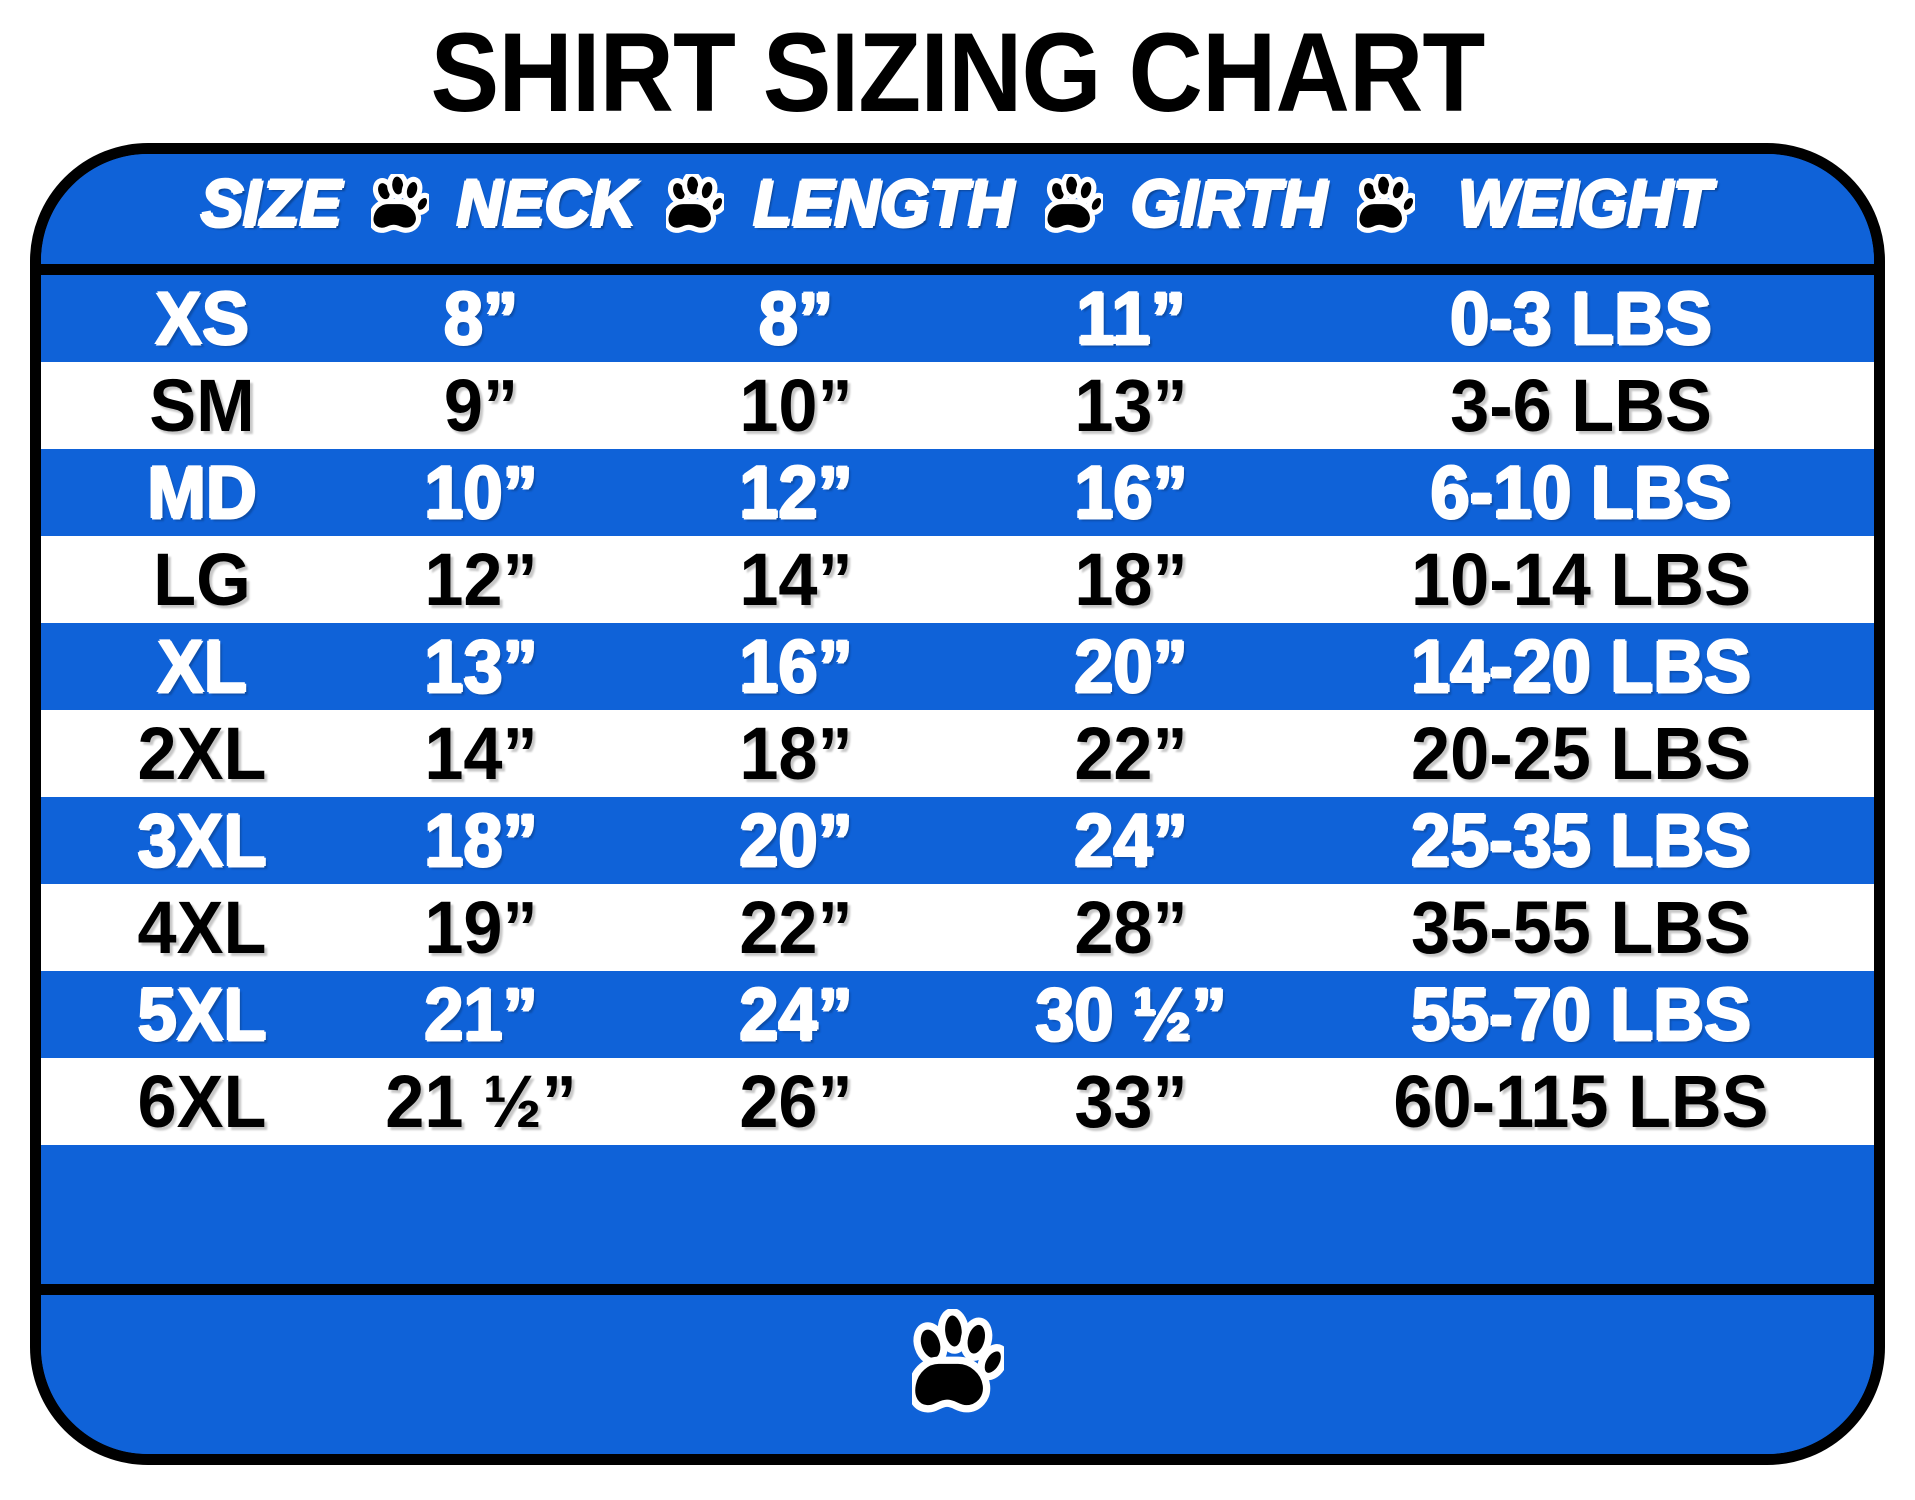 The width and height of the screenshot is (1915, 1500). What do you see at coordinates (957, 1101) in the screenshot?
I see `table-row: 6XL 21 ½” 26” 33” 60-115 LBS` at bounding box center [957, 1101].